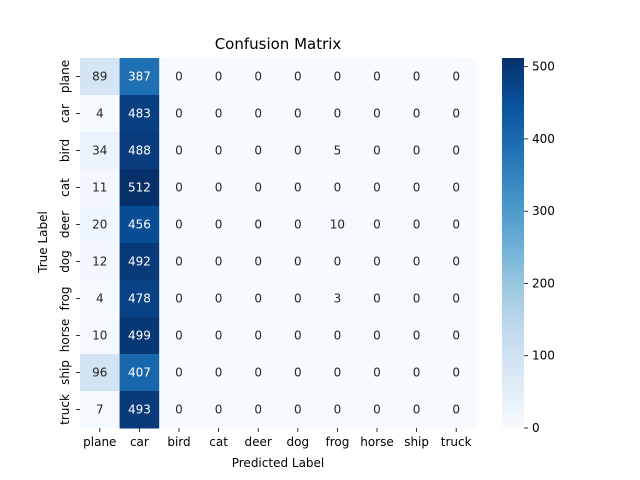 This screenshot has width=640, height=480. I want to click on cell-value-label: 478, so click(139, 299).